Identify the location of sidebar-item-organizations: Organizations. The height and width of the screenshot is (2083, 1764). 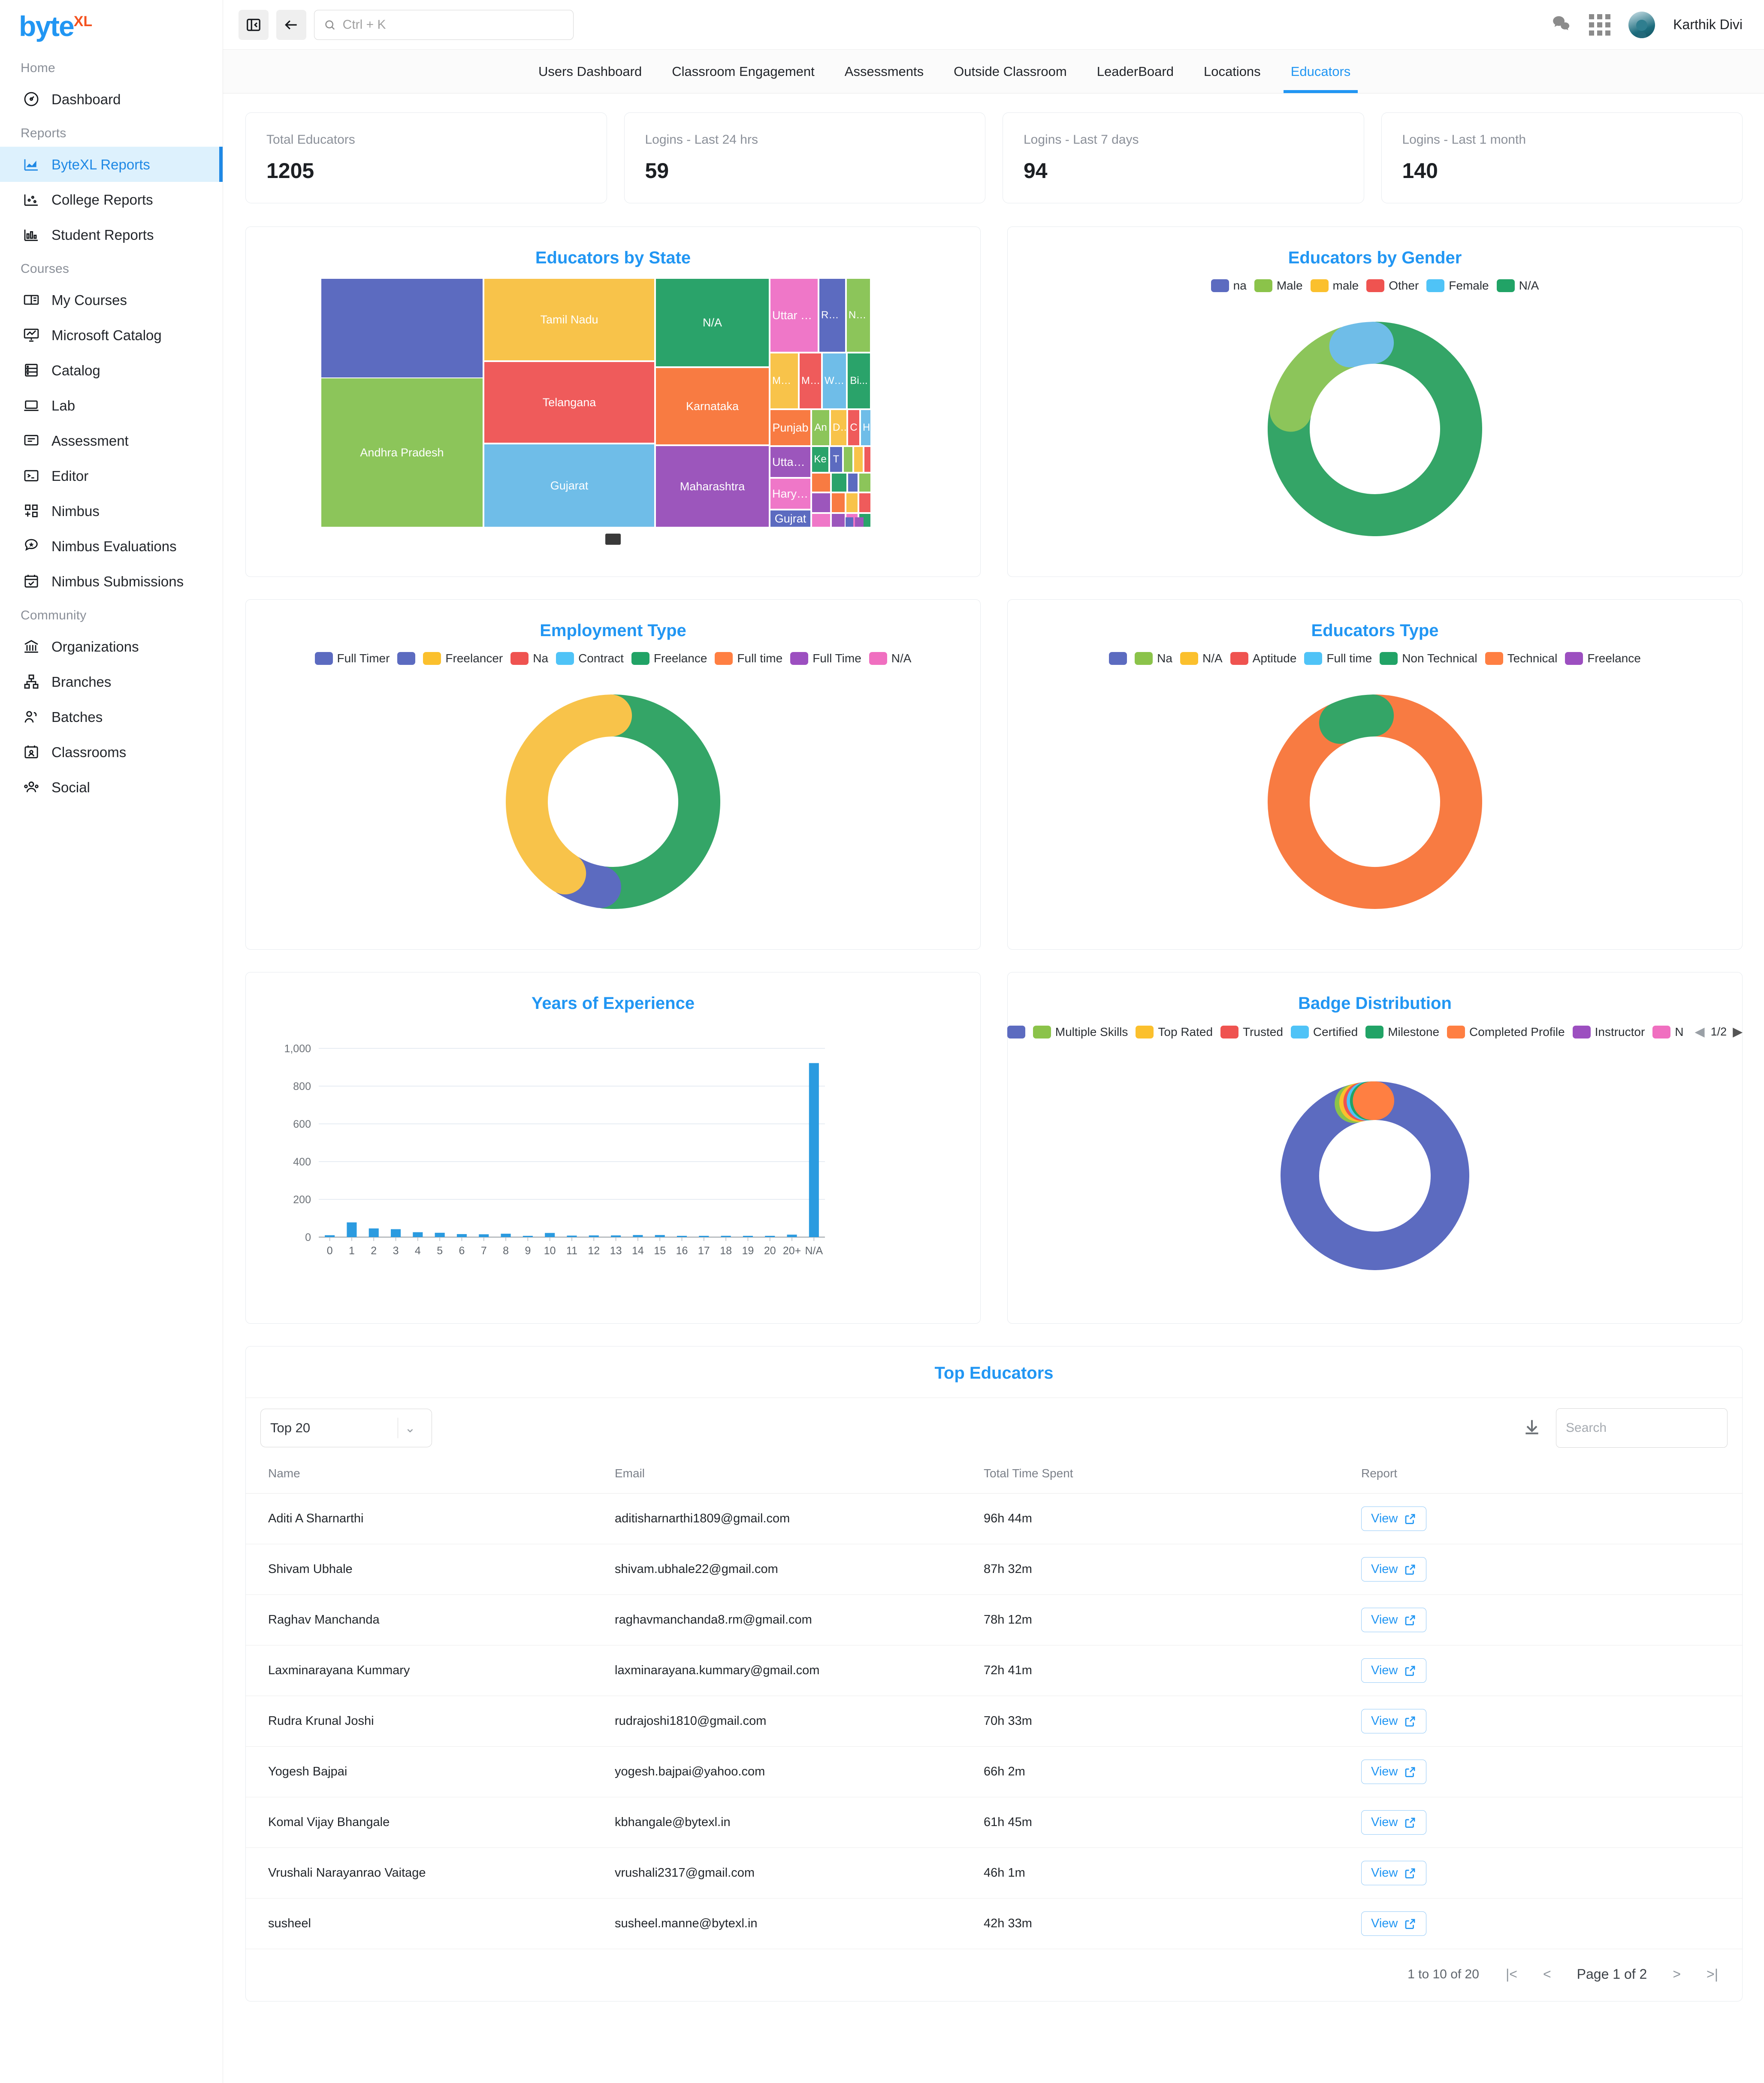
(111, 646).